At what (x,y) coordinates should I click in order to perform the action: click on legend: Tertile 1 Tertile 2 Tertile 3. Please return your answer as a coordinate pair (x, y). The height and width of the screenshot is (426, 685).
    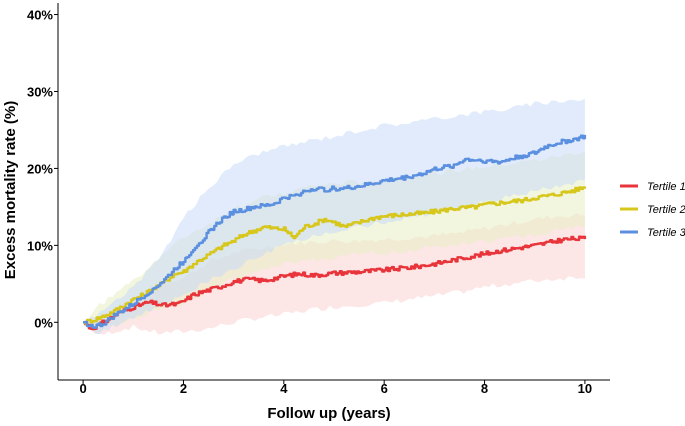
    Looking at the image, I should click on (652, 210).